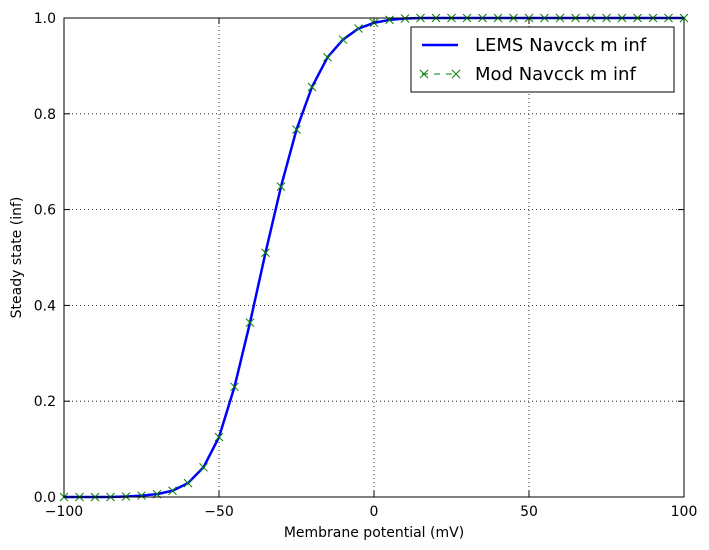  Describe the element at coordinates (64, 512) in the screenshot. I see `x-tick-label: −100` at that location.